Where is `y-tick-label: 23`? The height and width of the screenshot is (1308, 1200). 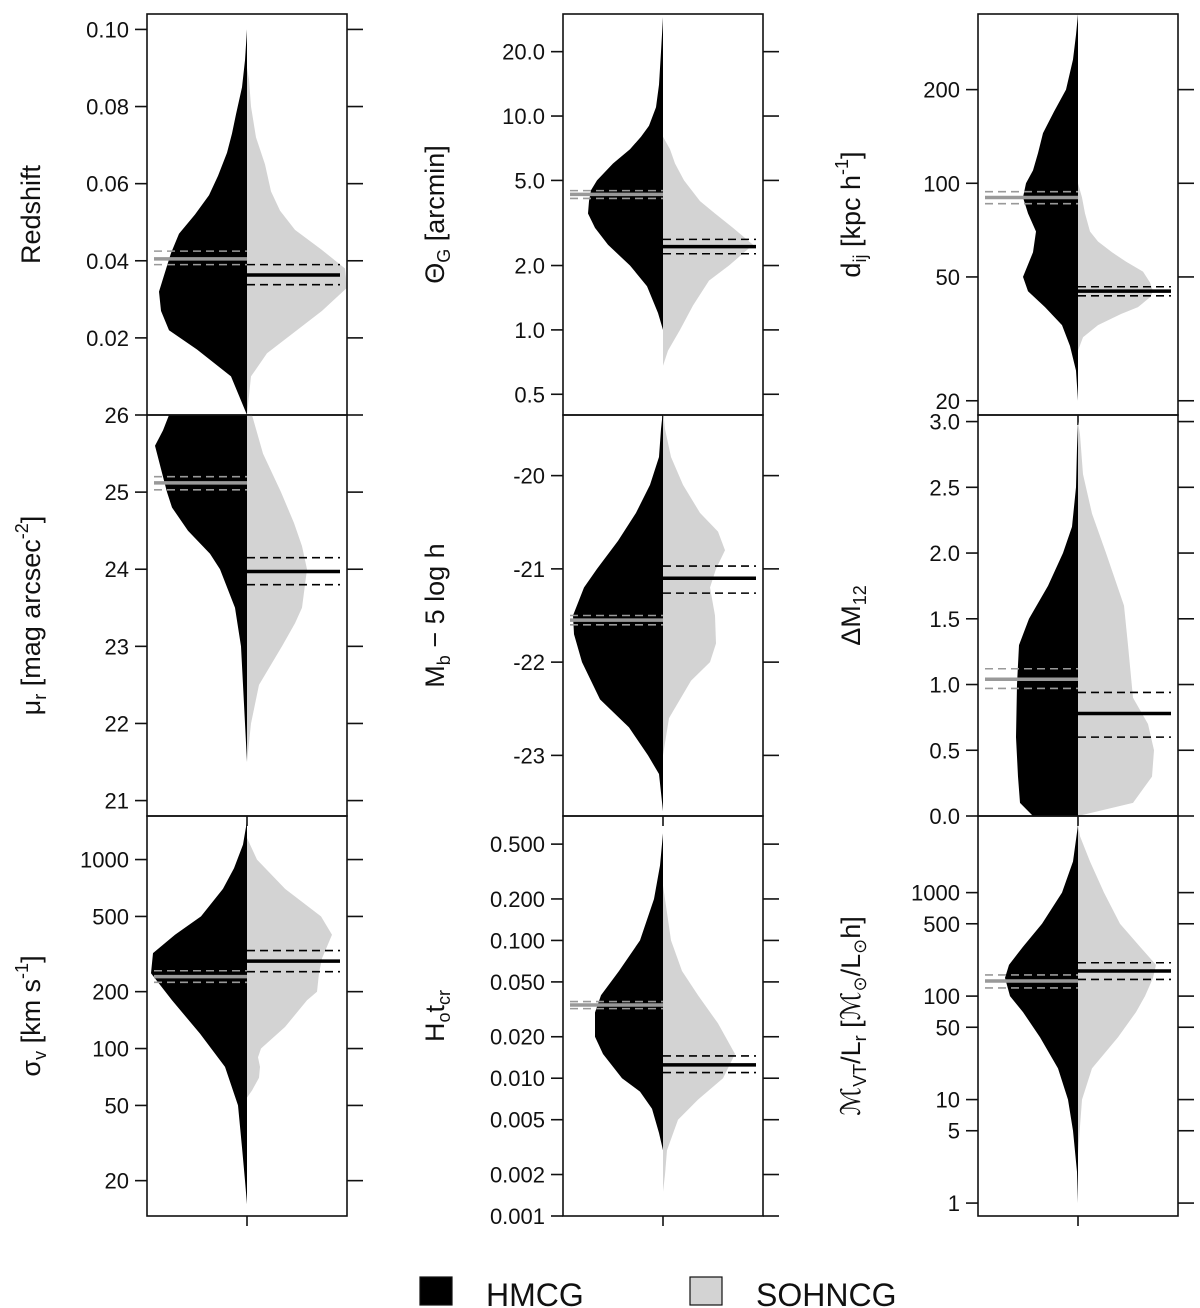 y-tick-label: 23 is located at coordinates (117, 646).